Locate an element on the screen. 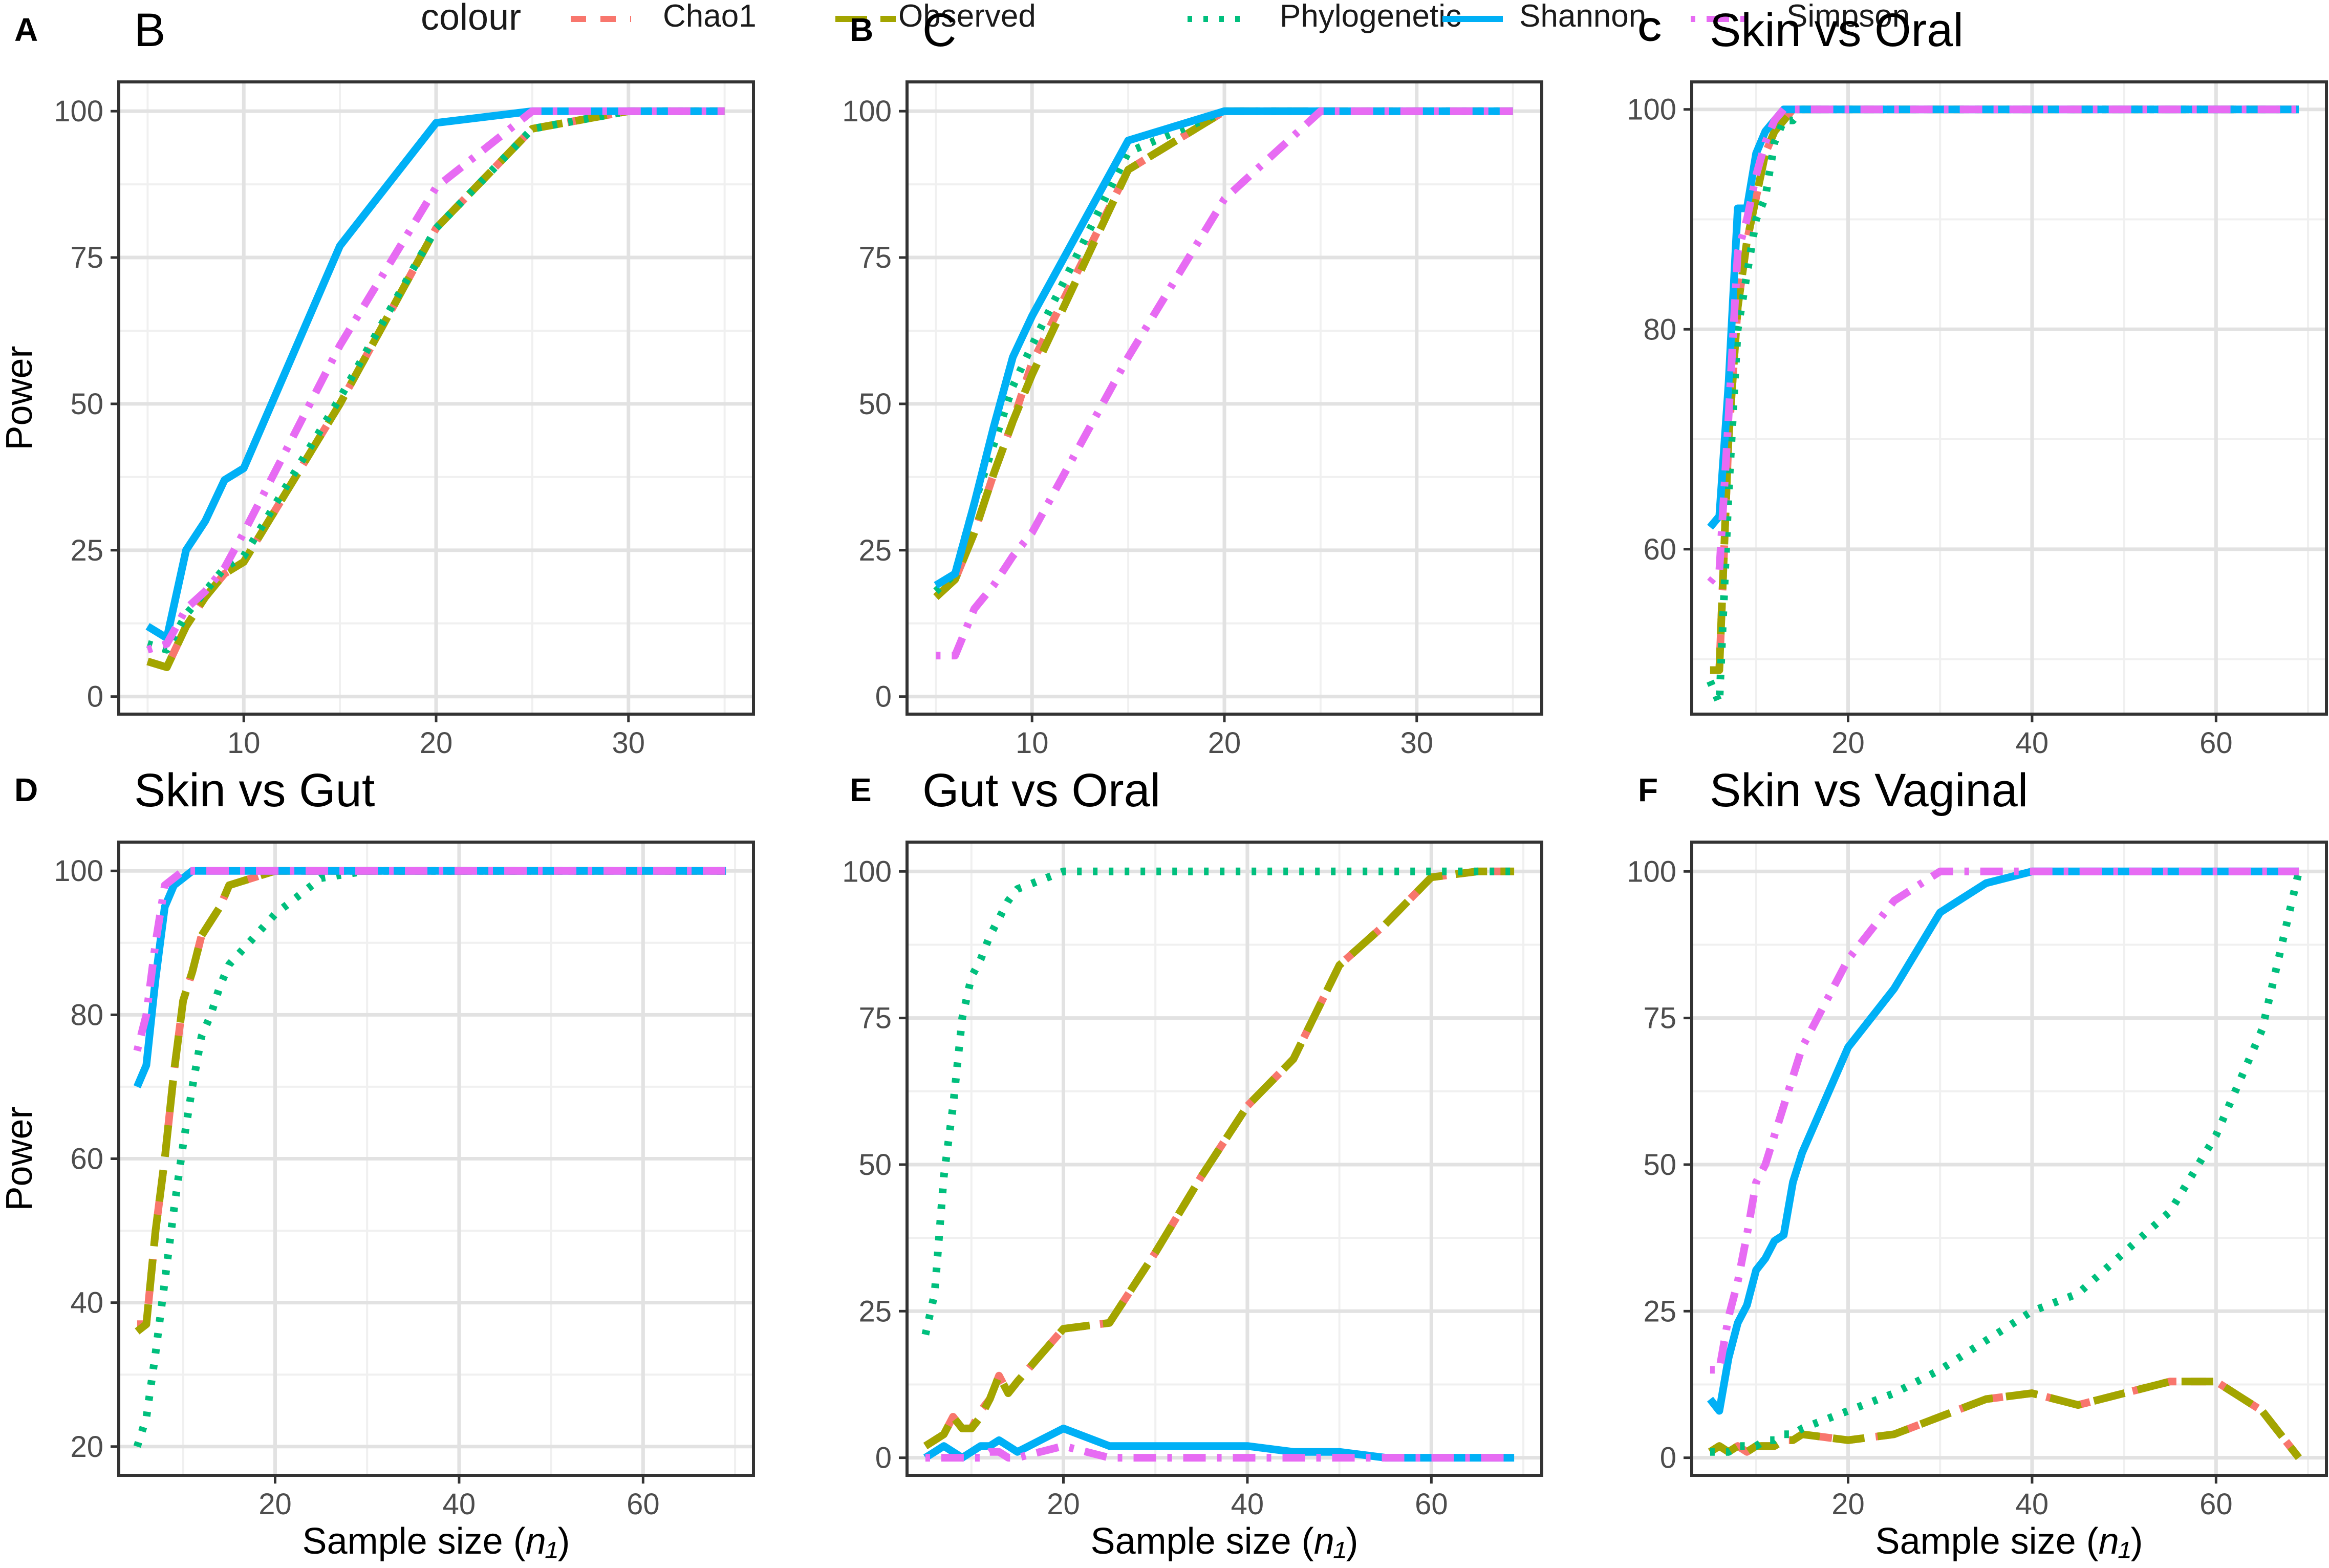  panel-label: D is located at coordinates (26, 789).